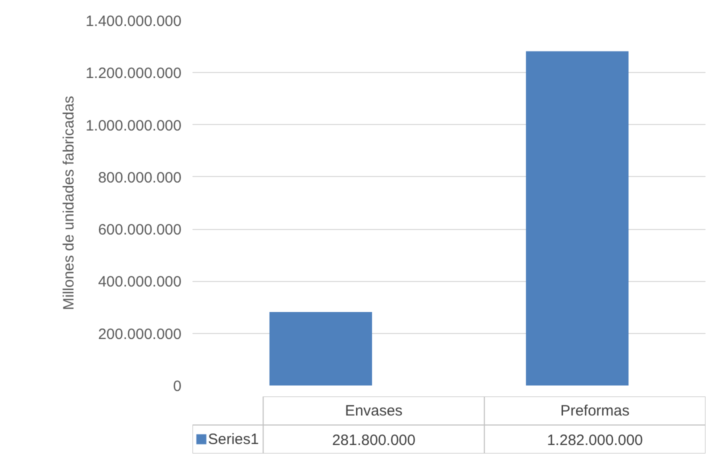 The height and width of the screenshot is (455, 718). Describe the element at coordinates (134, 21) in the screenshot. I see `y-tick-label: 1.400.000.000` at that location.